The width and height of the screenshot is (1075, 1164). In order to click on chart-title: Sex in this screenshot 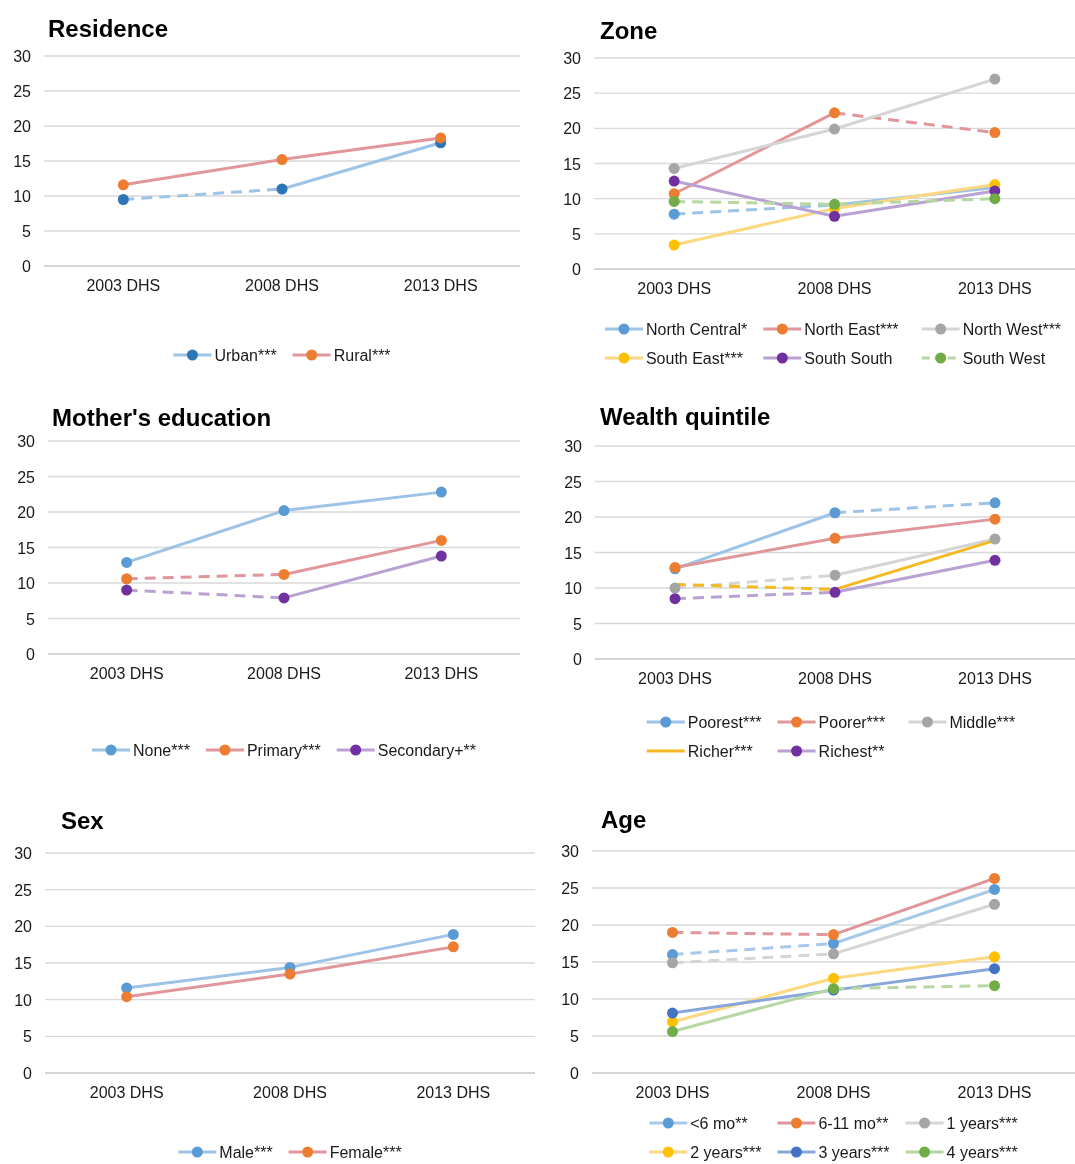, I will do `click(83, 820)`.